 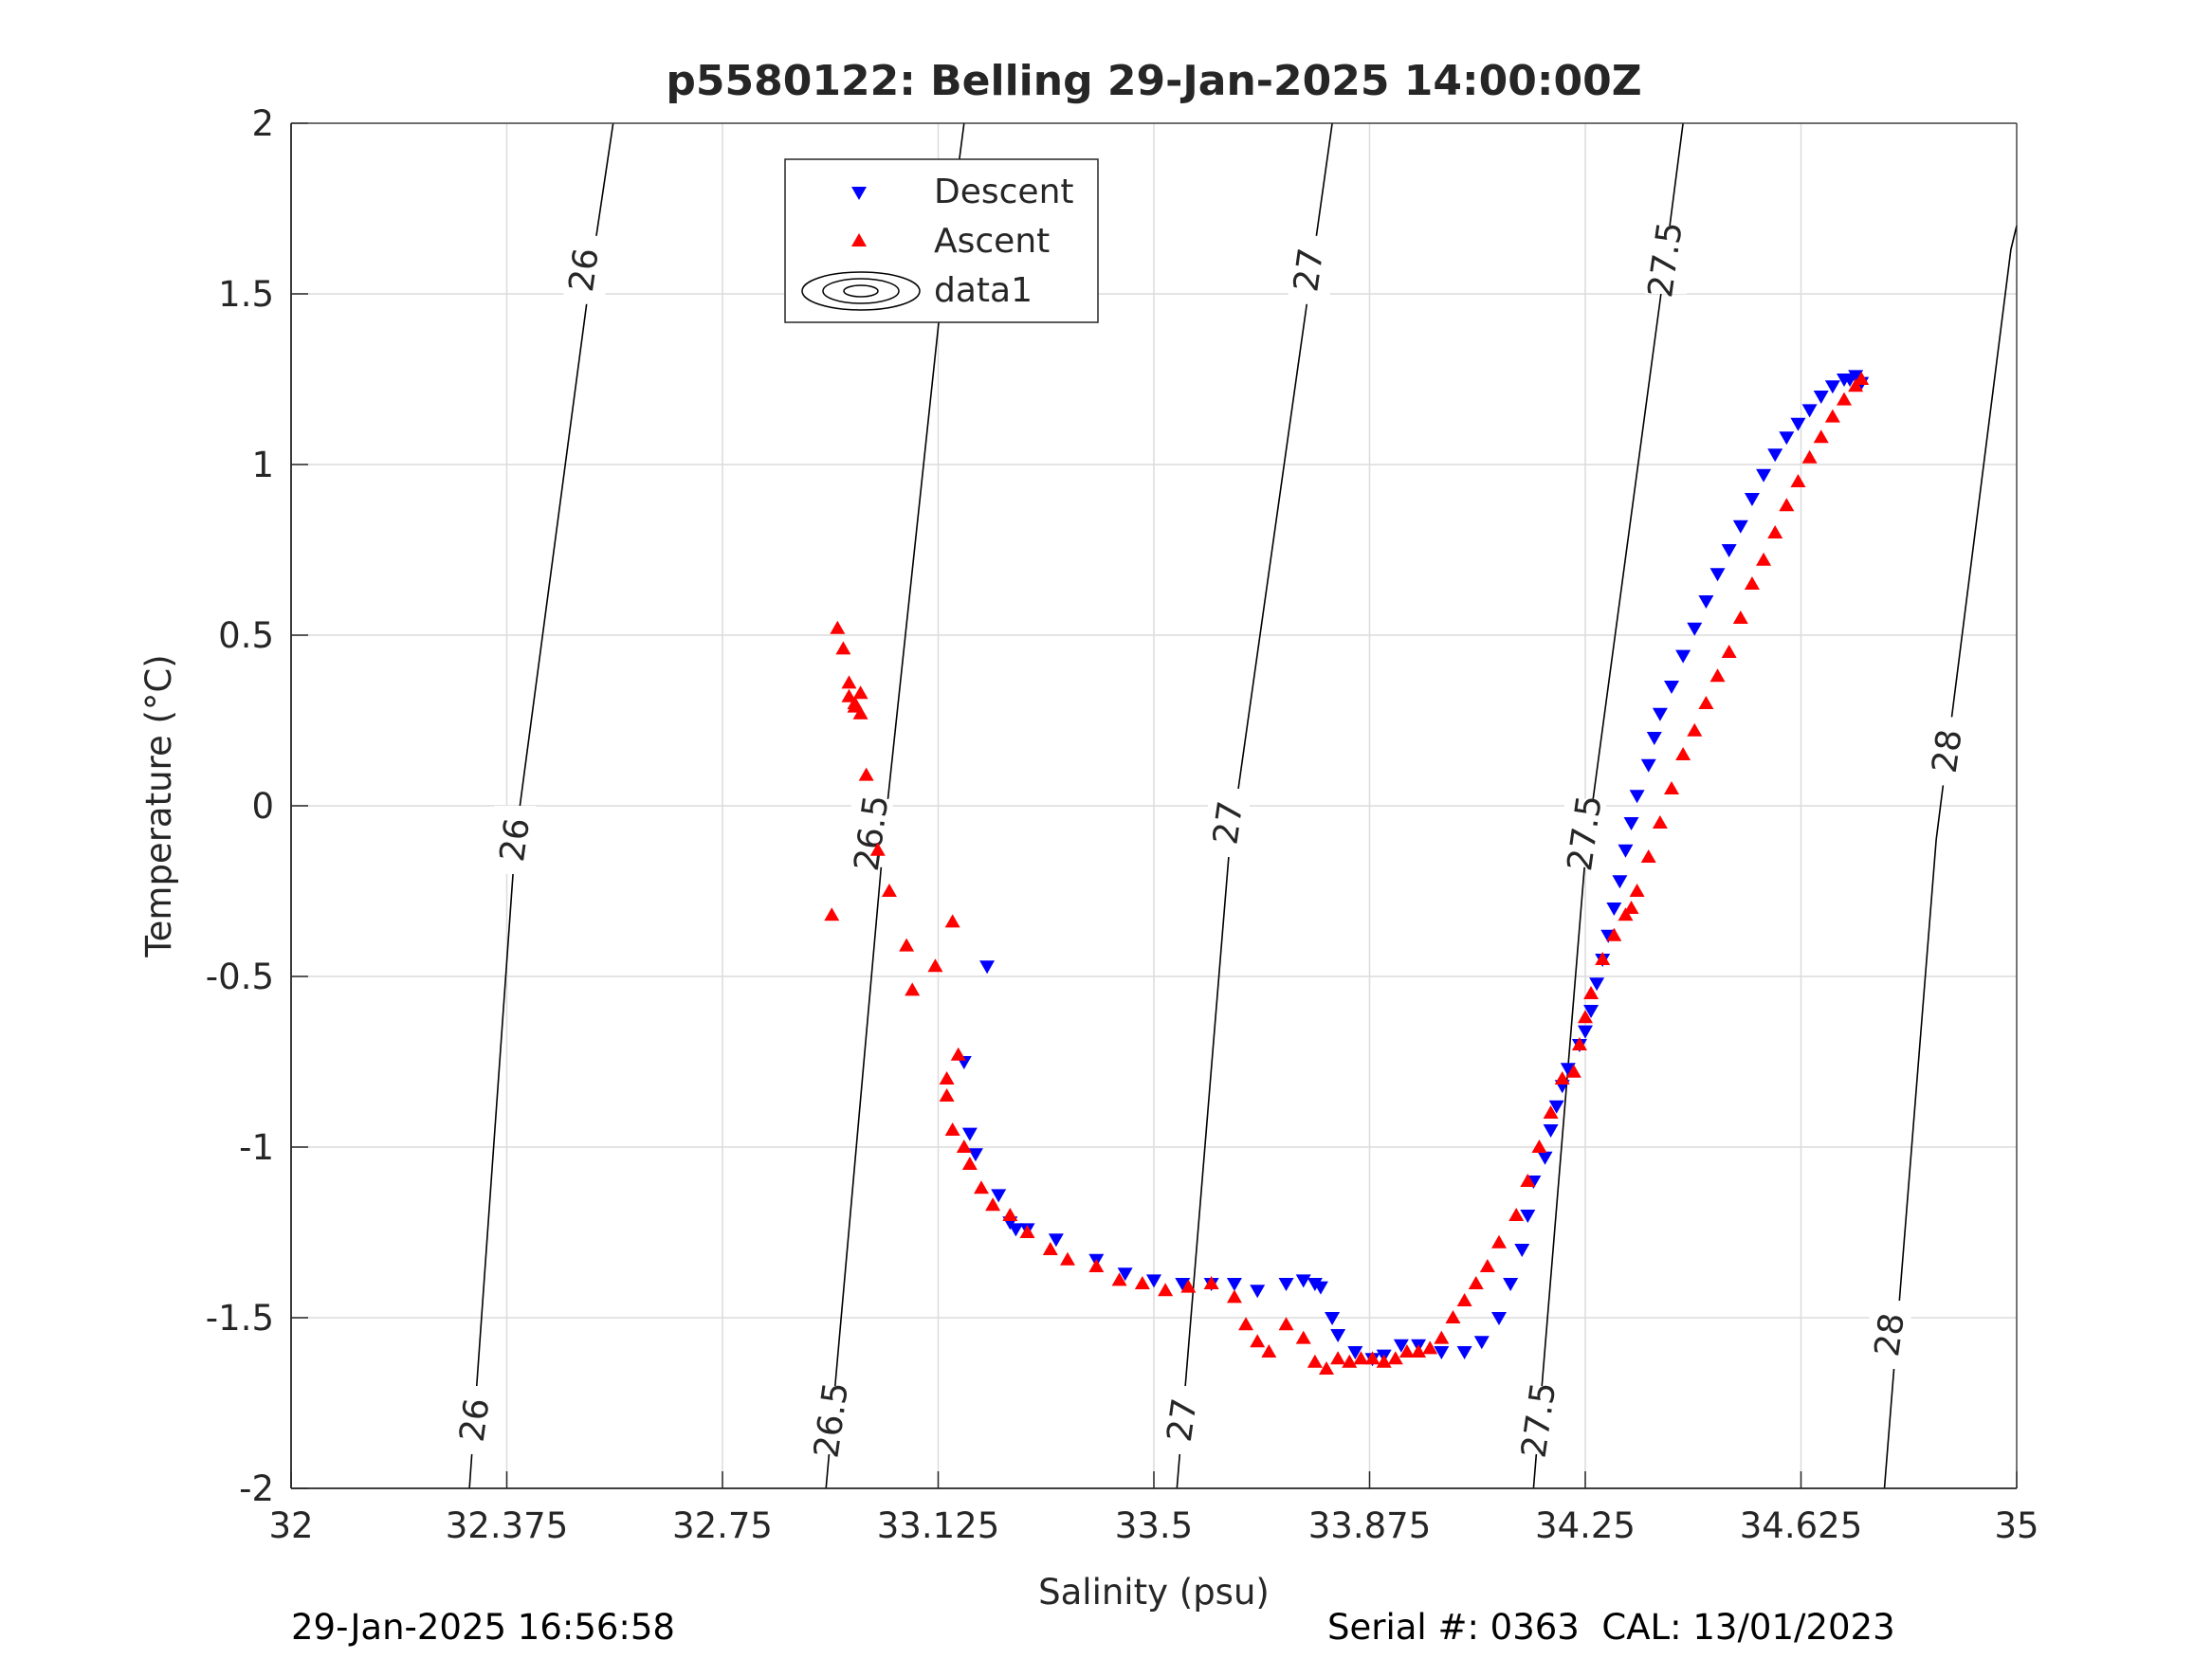 What do you see at coordinates (246, 635) in the screenshot?
I see `y-tick-label: 0.5` at bounding box center [246, 635].